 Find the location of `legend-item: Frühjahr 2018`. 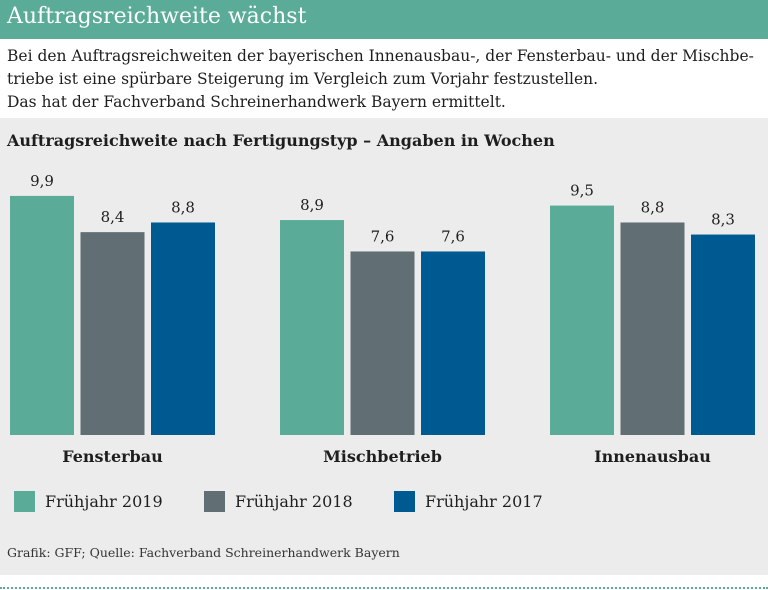

legend-item: Frühjahr 2018 is located at coordinates (299, 501).